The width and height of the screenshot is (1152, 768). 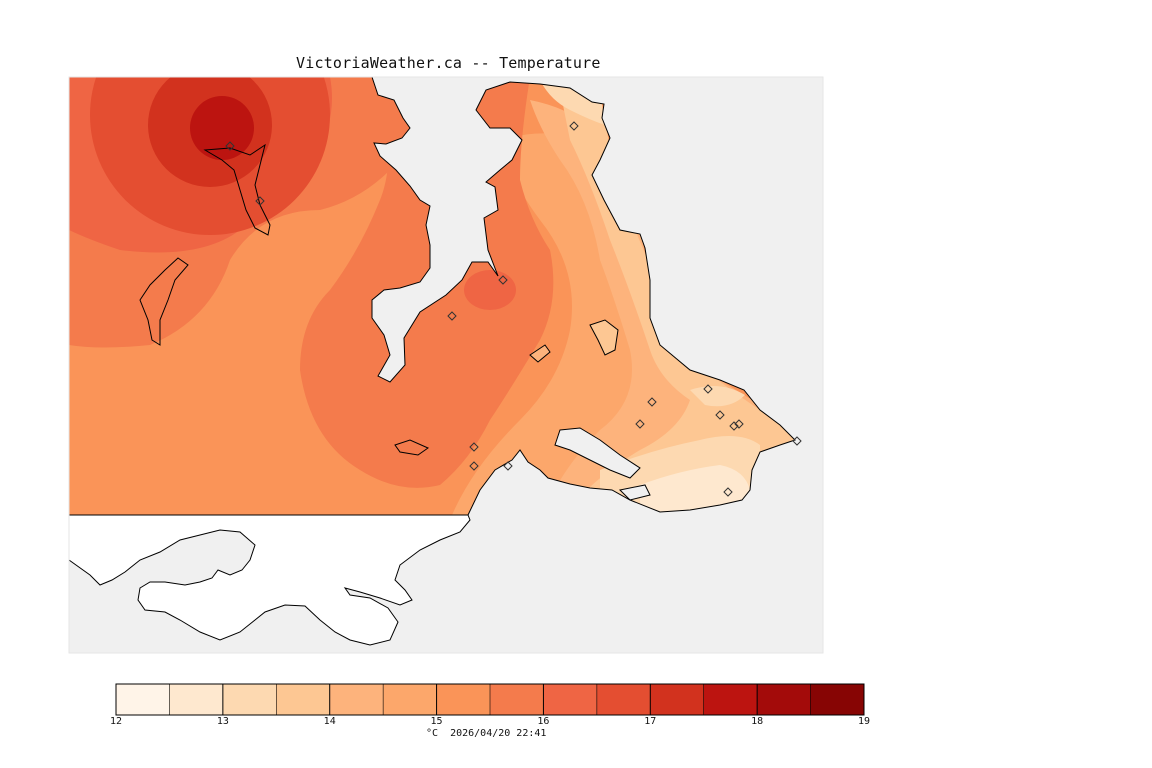 I want to click on colorbar-tick-label: 13, so click(x=222, y=721).